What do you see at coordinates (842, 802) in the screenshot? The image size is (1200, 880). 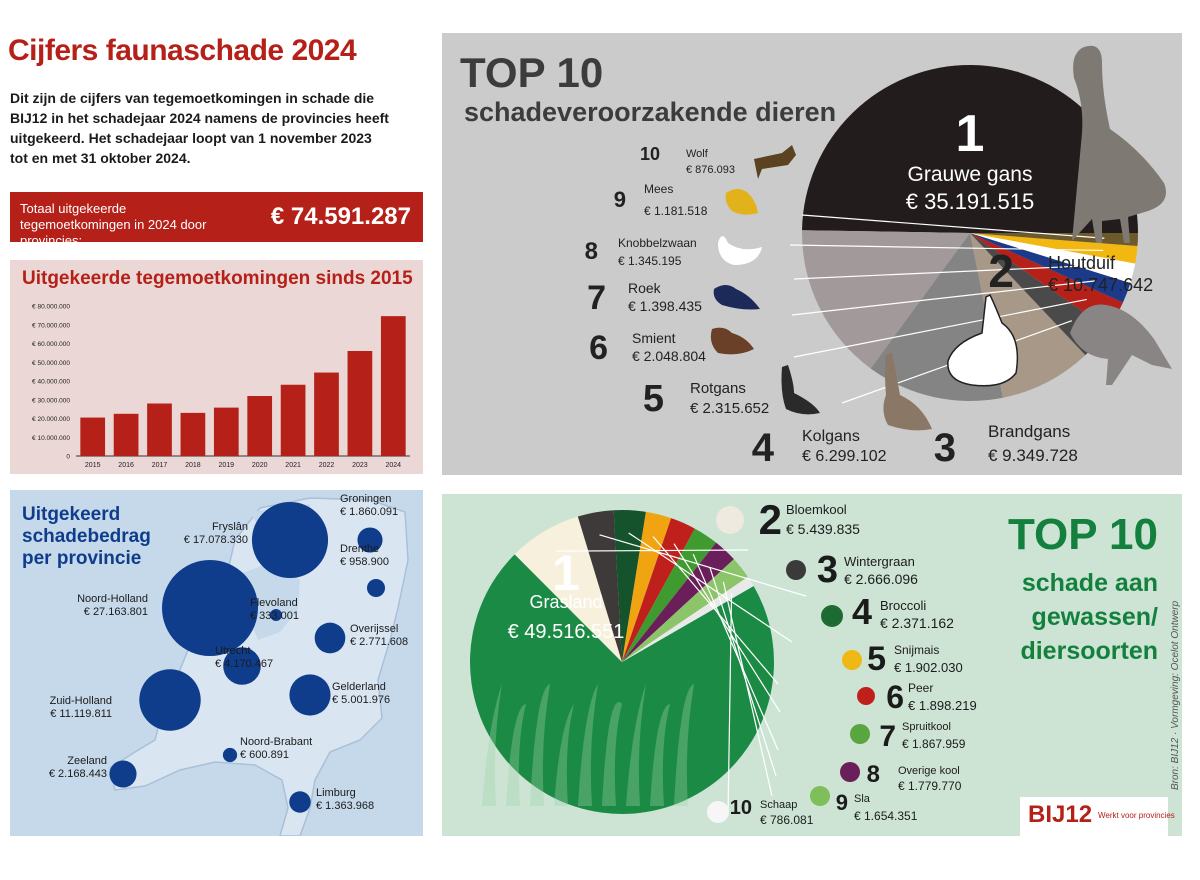 I see `crop-rank-9: 9` at bounding box center [842, 802].